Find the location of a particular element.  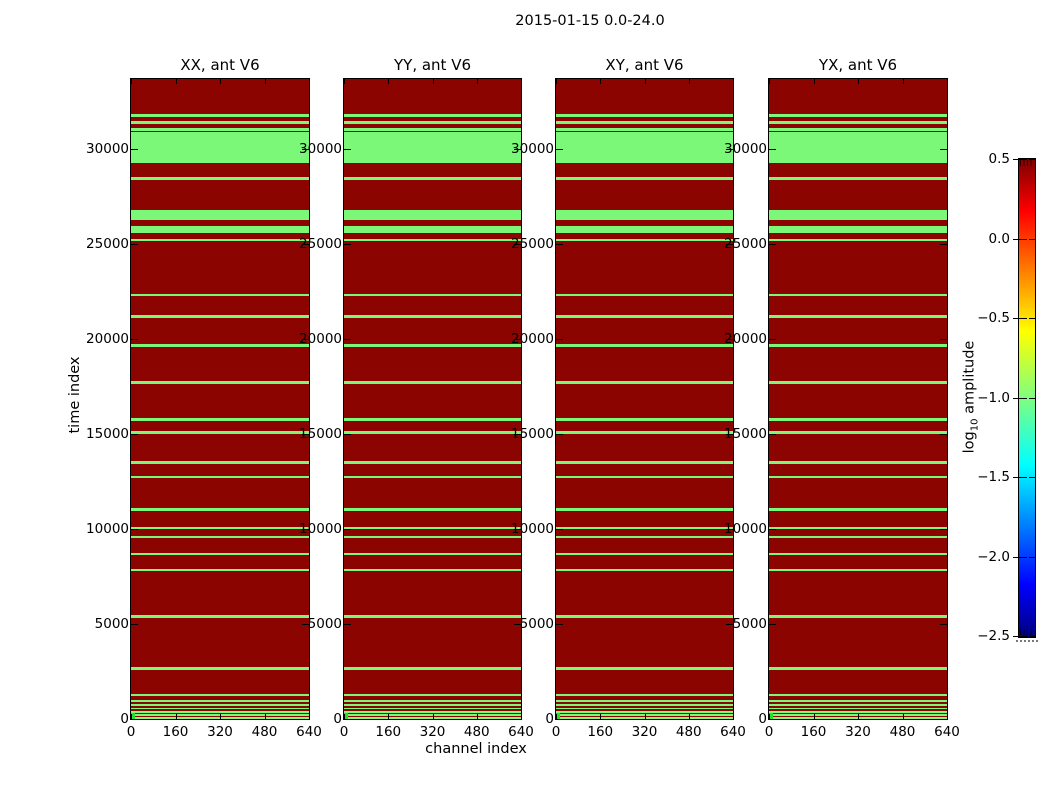

corner-marker is located at coordinates (133, 716).